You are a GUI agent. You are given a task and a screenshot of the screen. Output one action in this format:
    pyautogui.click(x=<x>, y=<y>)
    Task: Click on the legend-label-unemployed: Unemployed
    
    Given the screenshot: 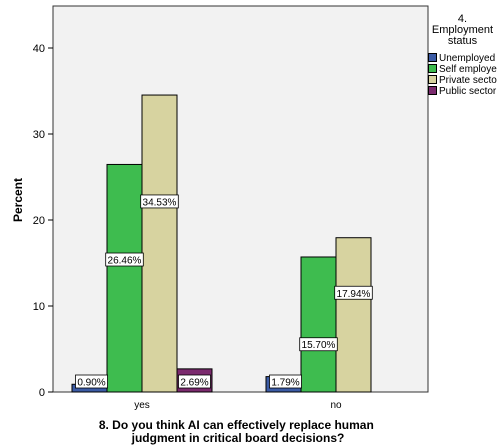 What is the action you would take?
    pyautogui.click(x=467, y=58)
    